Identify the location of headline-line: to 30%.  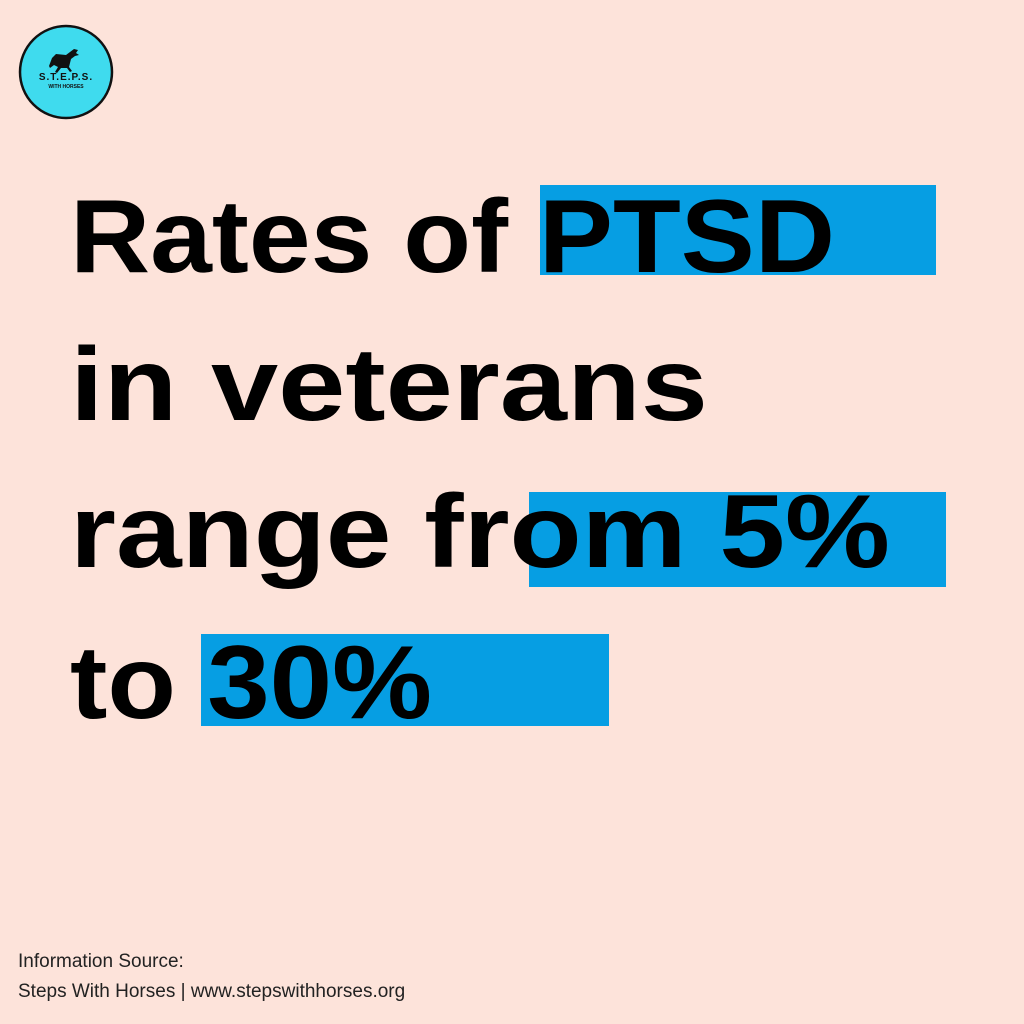
(251, 683).